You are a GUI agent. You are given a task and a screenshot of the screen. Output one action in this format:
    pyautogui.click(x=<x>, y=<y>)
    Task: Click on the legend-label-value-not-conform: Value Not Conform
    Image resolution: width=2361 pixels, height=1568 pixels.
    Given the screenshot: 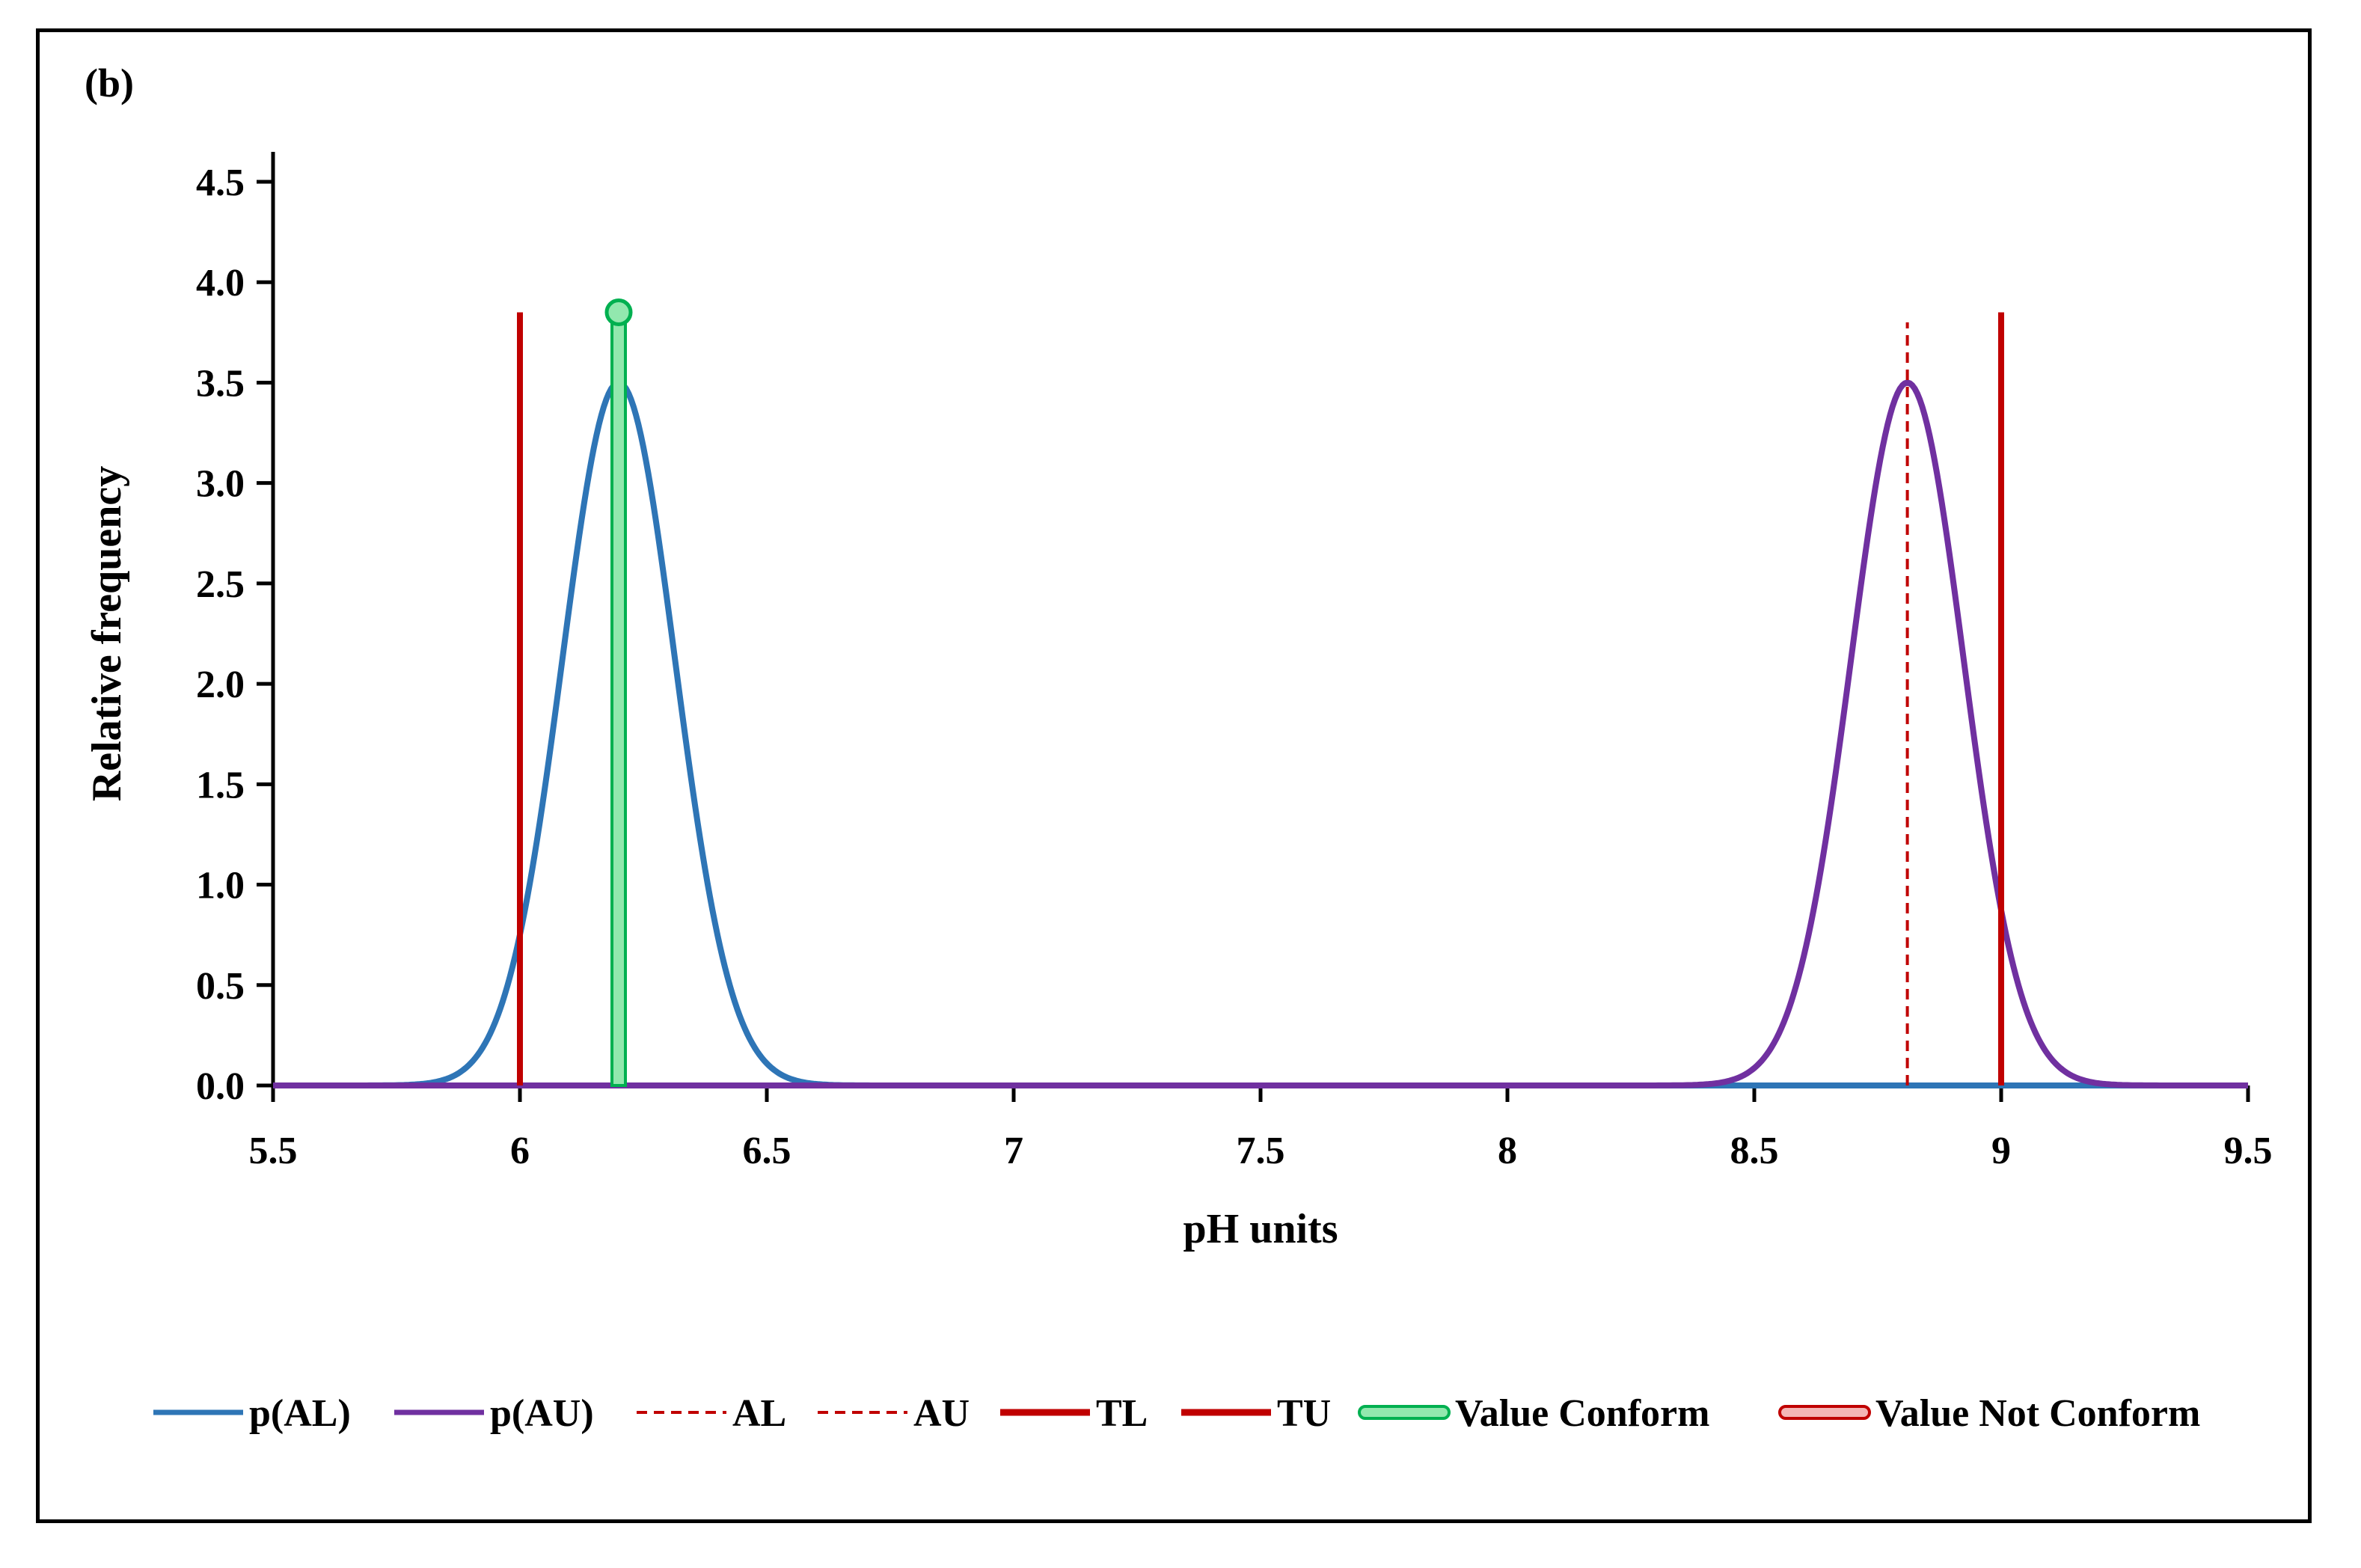 What is the action you would take?
    pyautogui.click(x=2038, y=1413)
    